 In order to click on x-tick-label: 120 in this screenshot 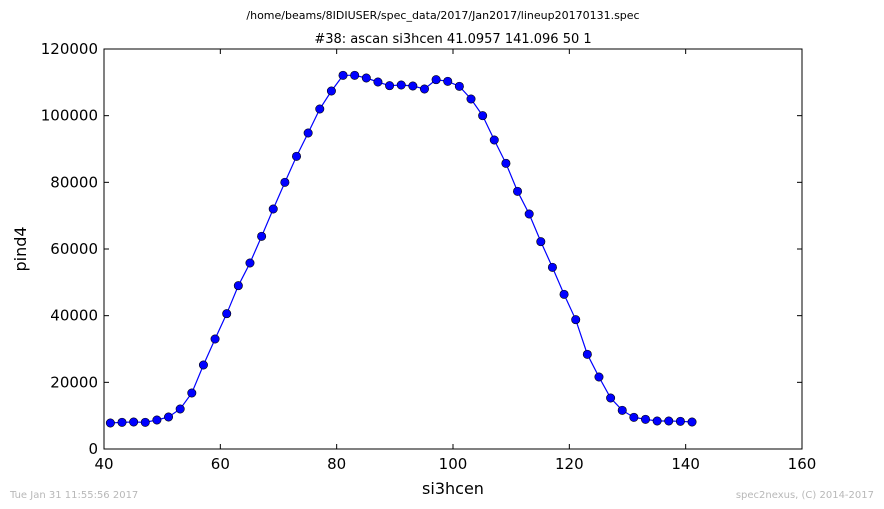, I will do `click(569, 464)`.